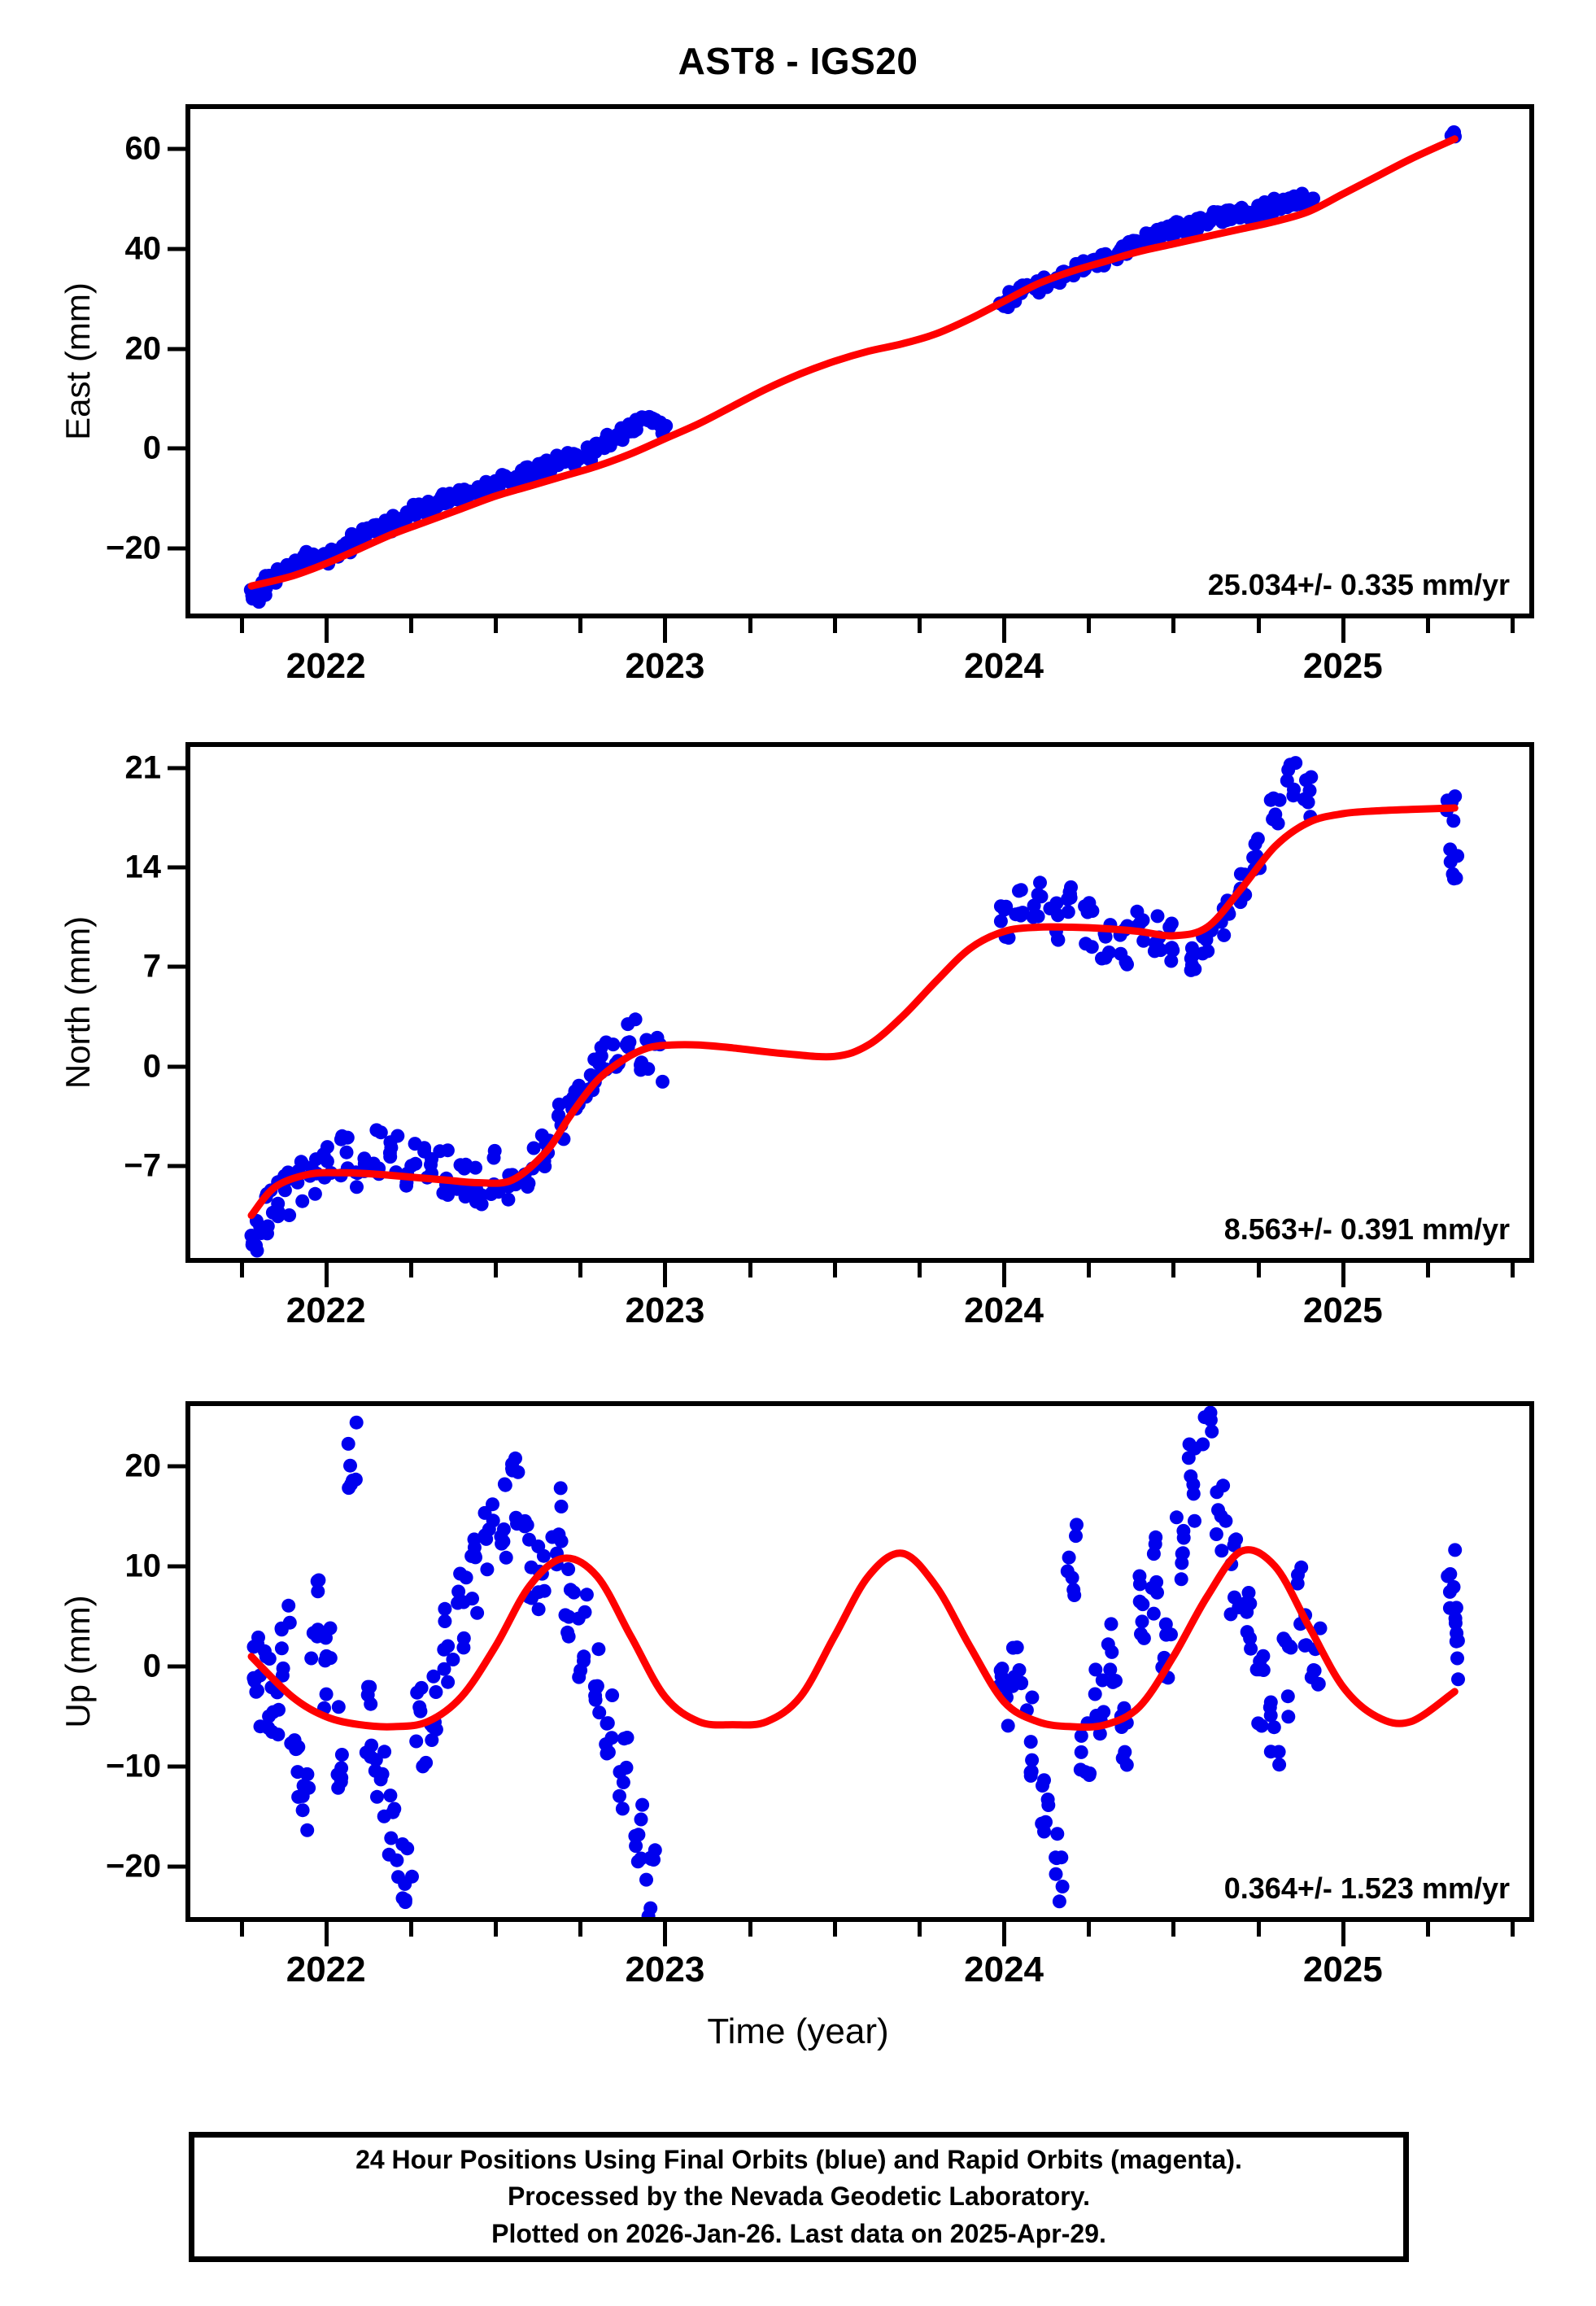 The height and width of the screenshot is (2306, 1596). What do you see at coordinates (853, 1639) in the screenshot?
I see `model-curve-up` at bounding box center [853, 1639].